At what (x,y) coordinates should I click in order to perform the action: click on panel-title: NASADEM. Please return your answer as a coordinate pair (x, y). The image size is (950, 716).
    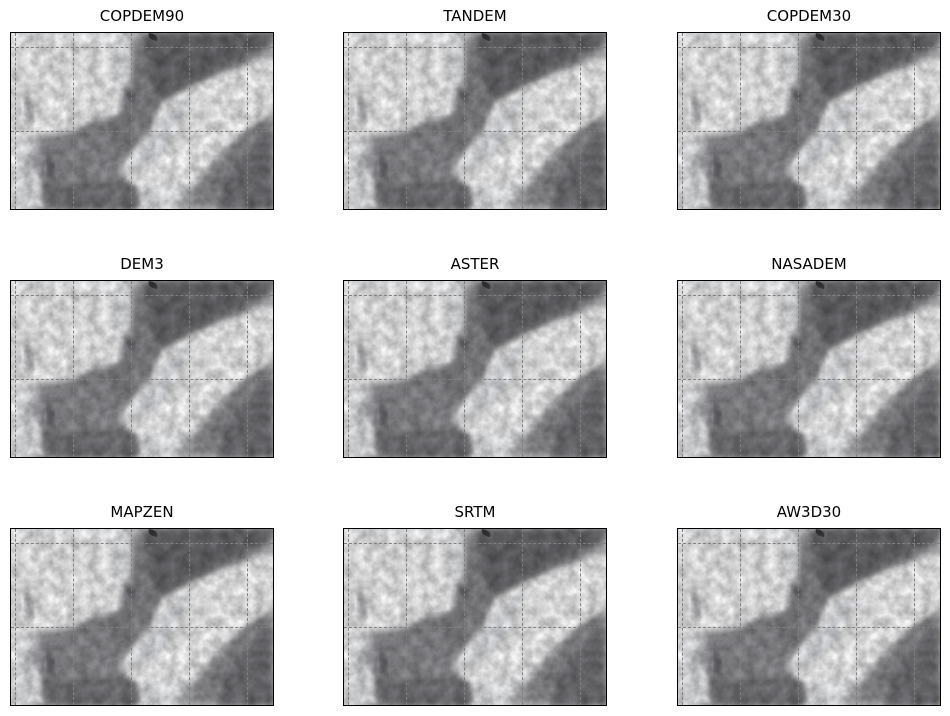
    Looking at the image, I should click on (809, 264).